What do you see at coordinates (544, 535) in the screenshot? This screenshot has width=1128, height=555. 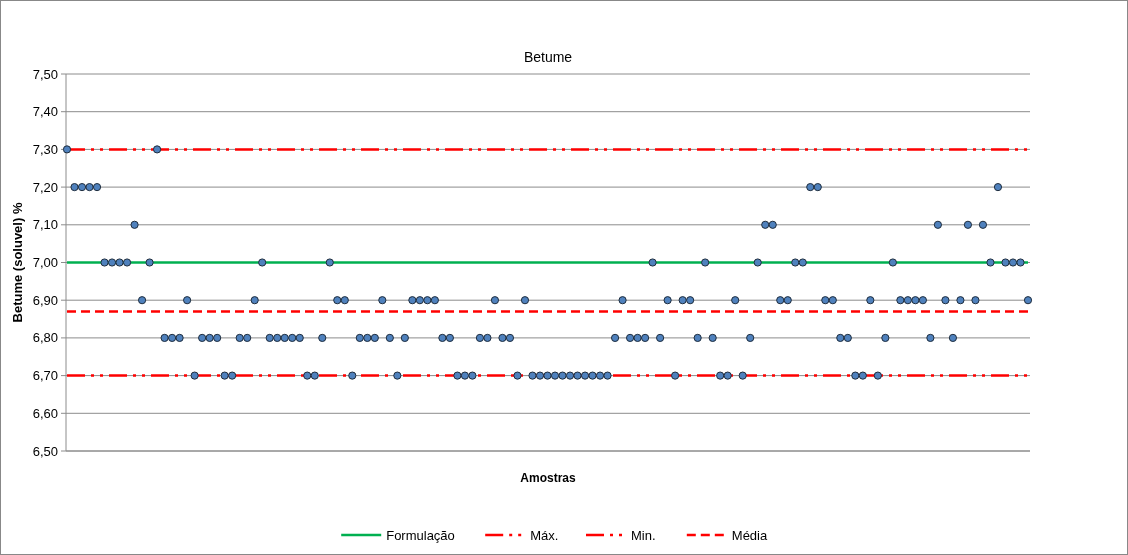 I see `legend-label: Máx.` at bounding box center [544, 535].